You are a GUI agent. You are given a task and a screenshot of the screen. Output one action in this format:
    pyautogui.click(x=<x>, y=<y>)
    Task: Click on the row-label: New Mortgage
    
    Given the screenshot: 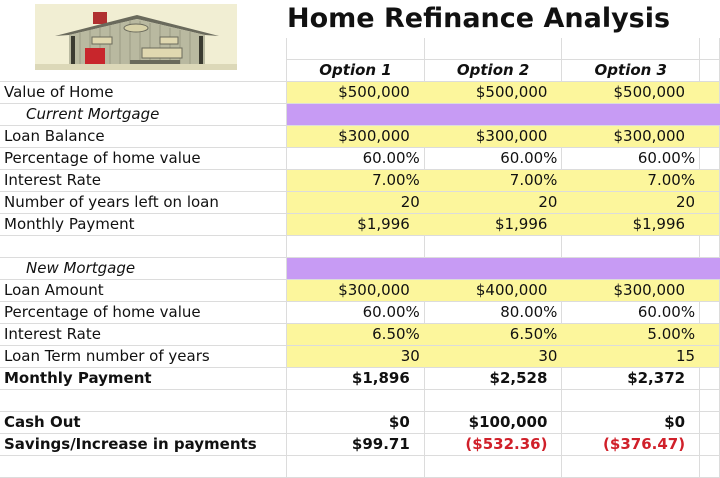 What is the action you would take?
    pyautogui.click(x=144, y=269)
    